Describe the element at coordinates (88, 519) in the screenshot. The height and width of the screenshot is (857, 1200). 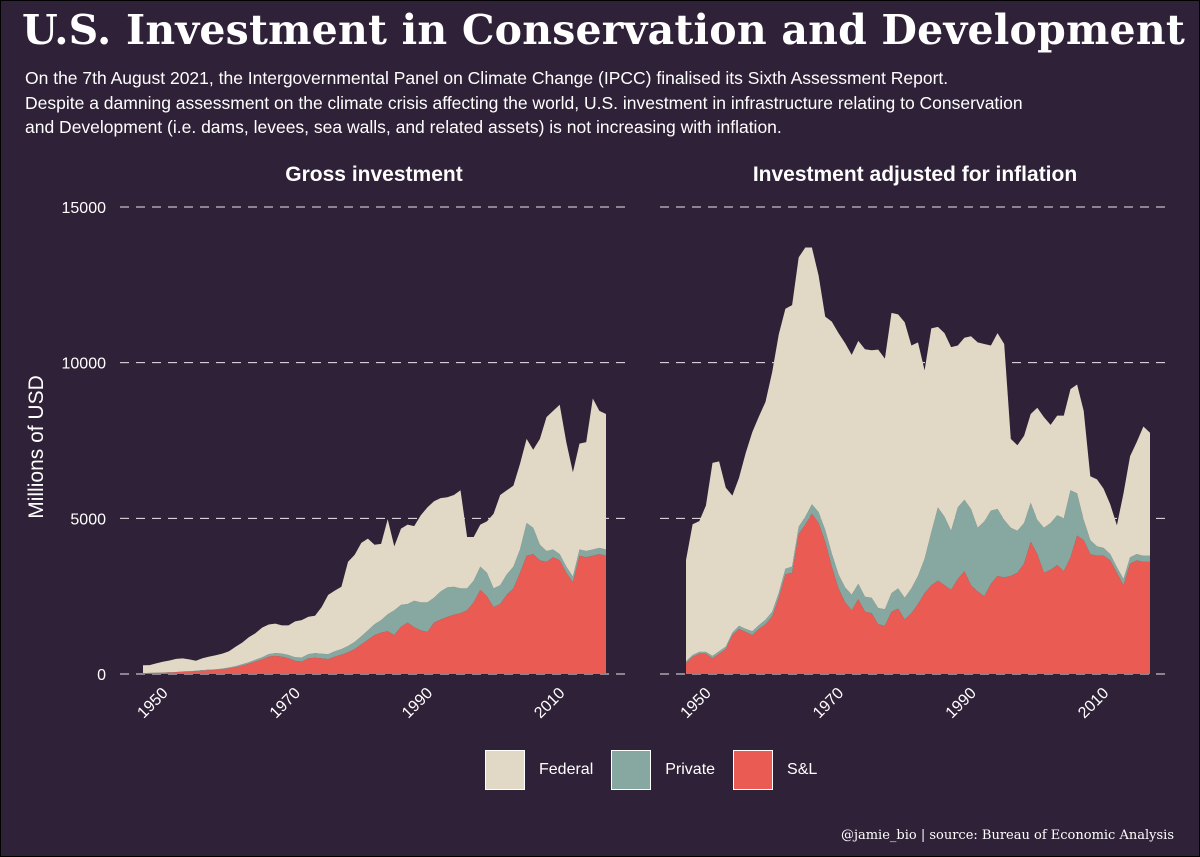
I see `y-tick-5000: 5000` at that location.